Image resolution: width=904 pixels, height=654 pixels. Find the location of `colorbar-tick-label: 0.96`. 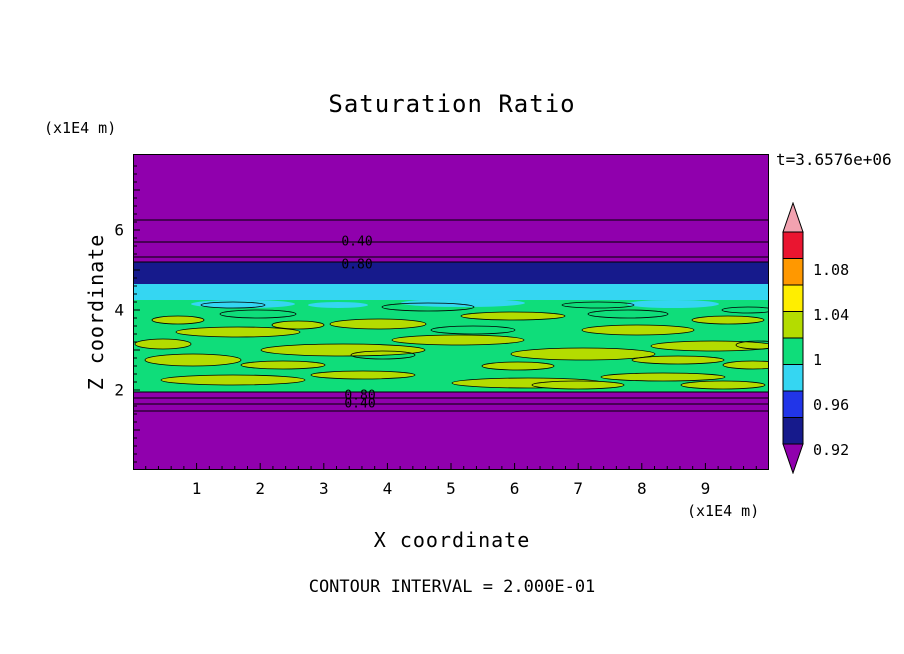

colorbar-tick-label: 0.96 is located at coordinates (831, 405).